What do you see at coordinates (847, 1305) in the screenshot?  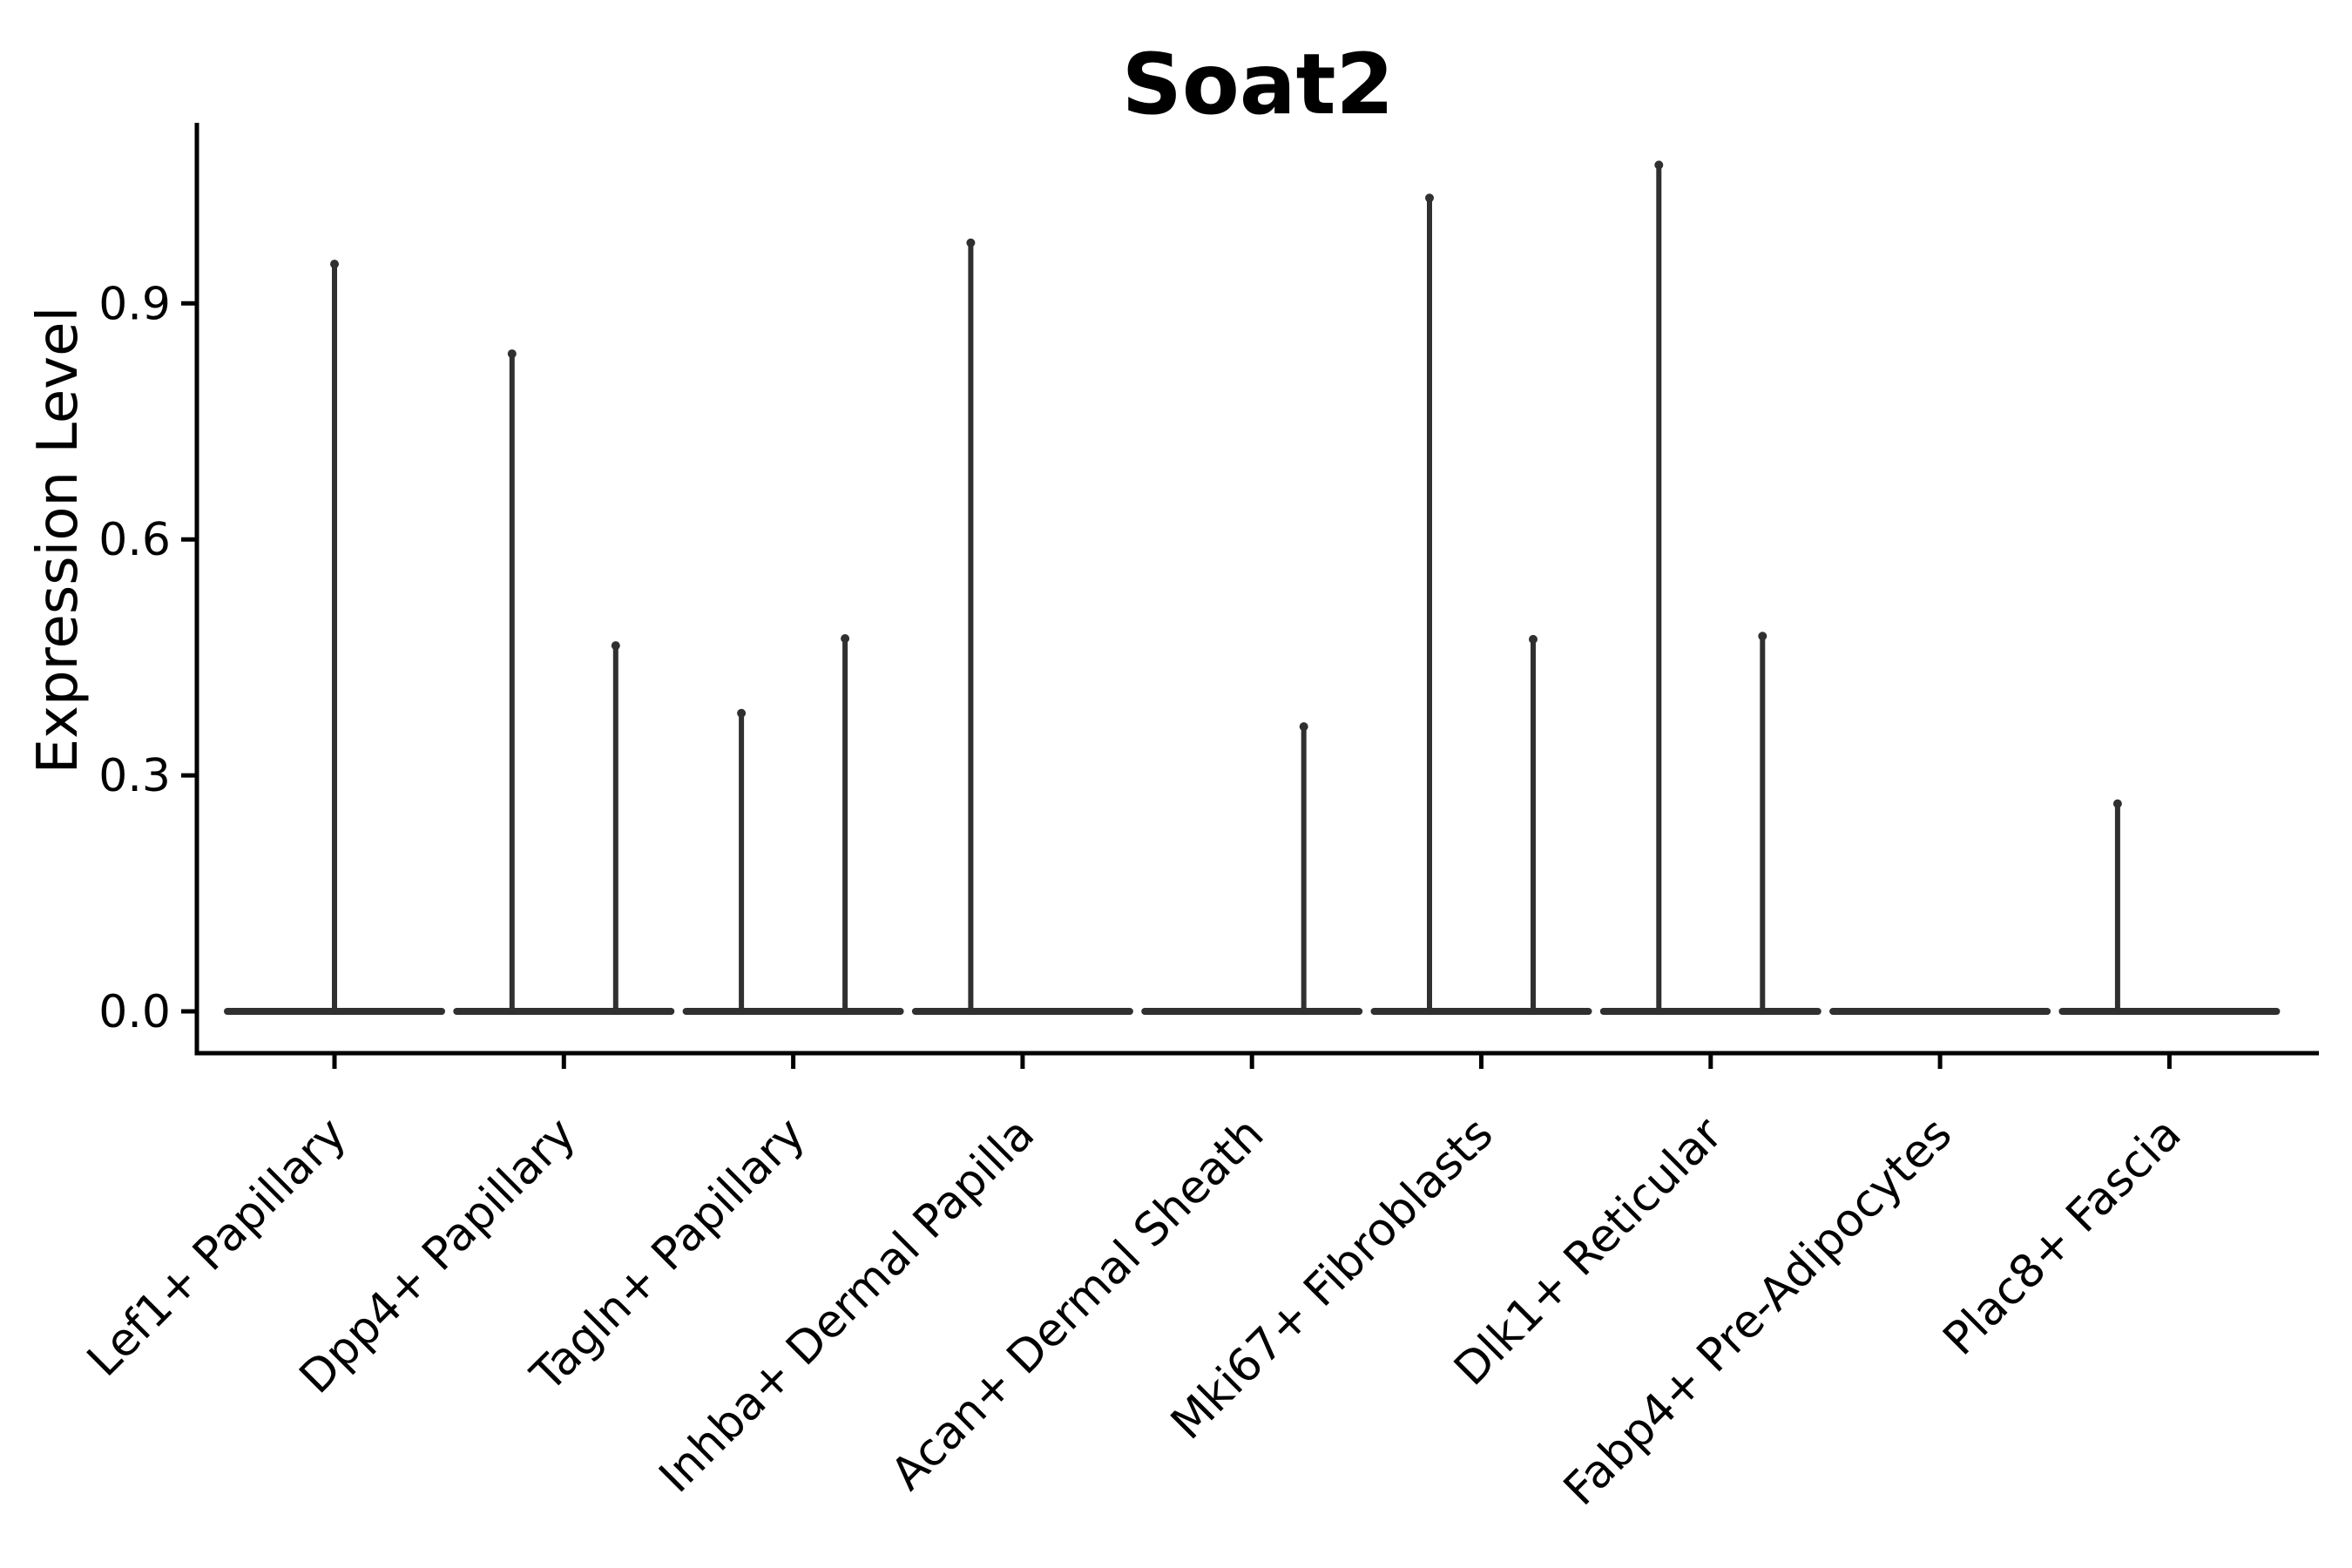 I see `x-tick-label: Inhba+ Dermal Papilla` at bounding box center [847, 1305].